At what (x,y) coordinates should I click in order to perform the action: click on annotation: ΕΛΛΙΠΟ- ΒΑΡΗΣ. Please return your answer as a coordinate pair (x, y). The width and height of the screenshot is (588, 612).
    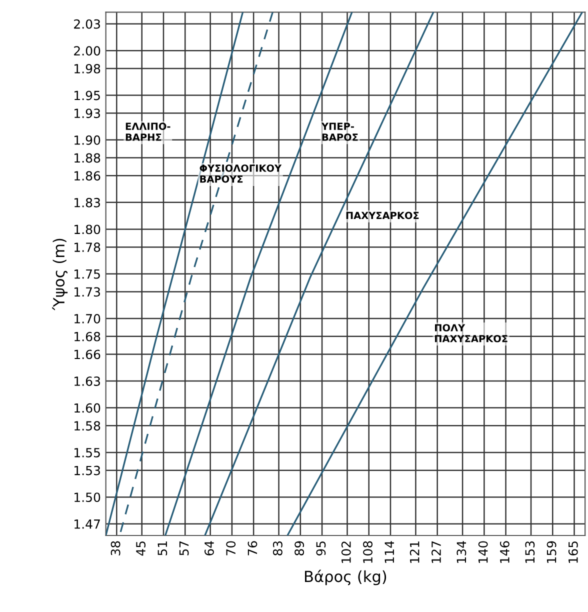
    Looking at the image, I should click on (148, 131).